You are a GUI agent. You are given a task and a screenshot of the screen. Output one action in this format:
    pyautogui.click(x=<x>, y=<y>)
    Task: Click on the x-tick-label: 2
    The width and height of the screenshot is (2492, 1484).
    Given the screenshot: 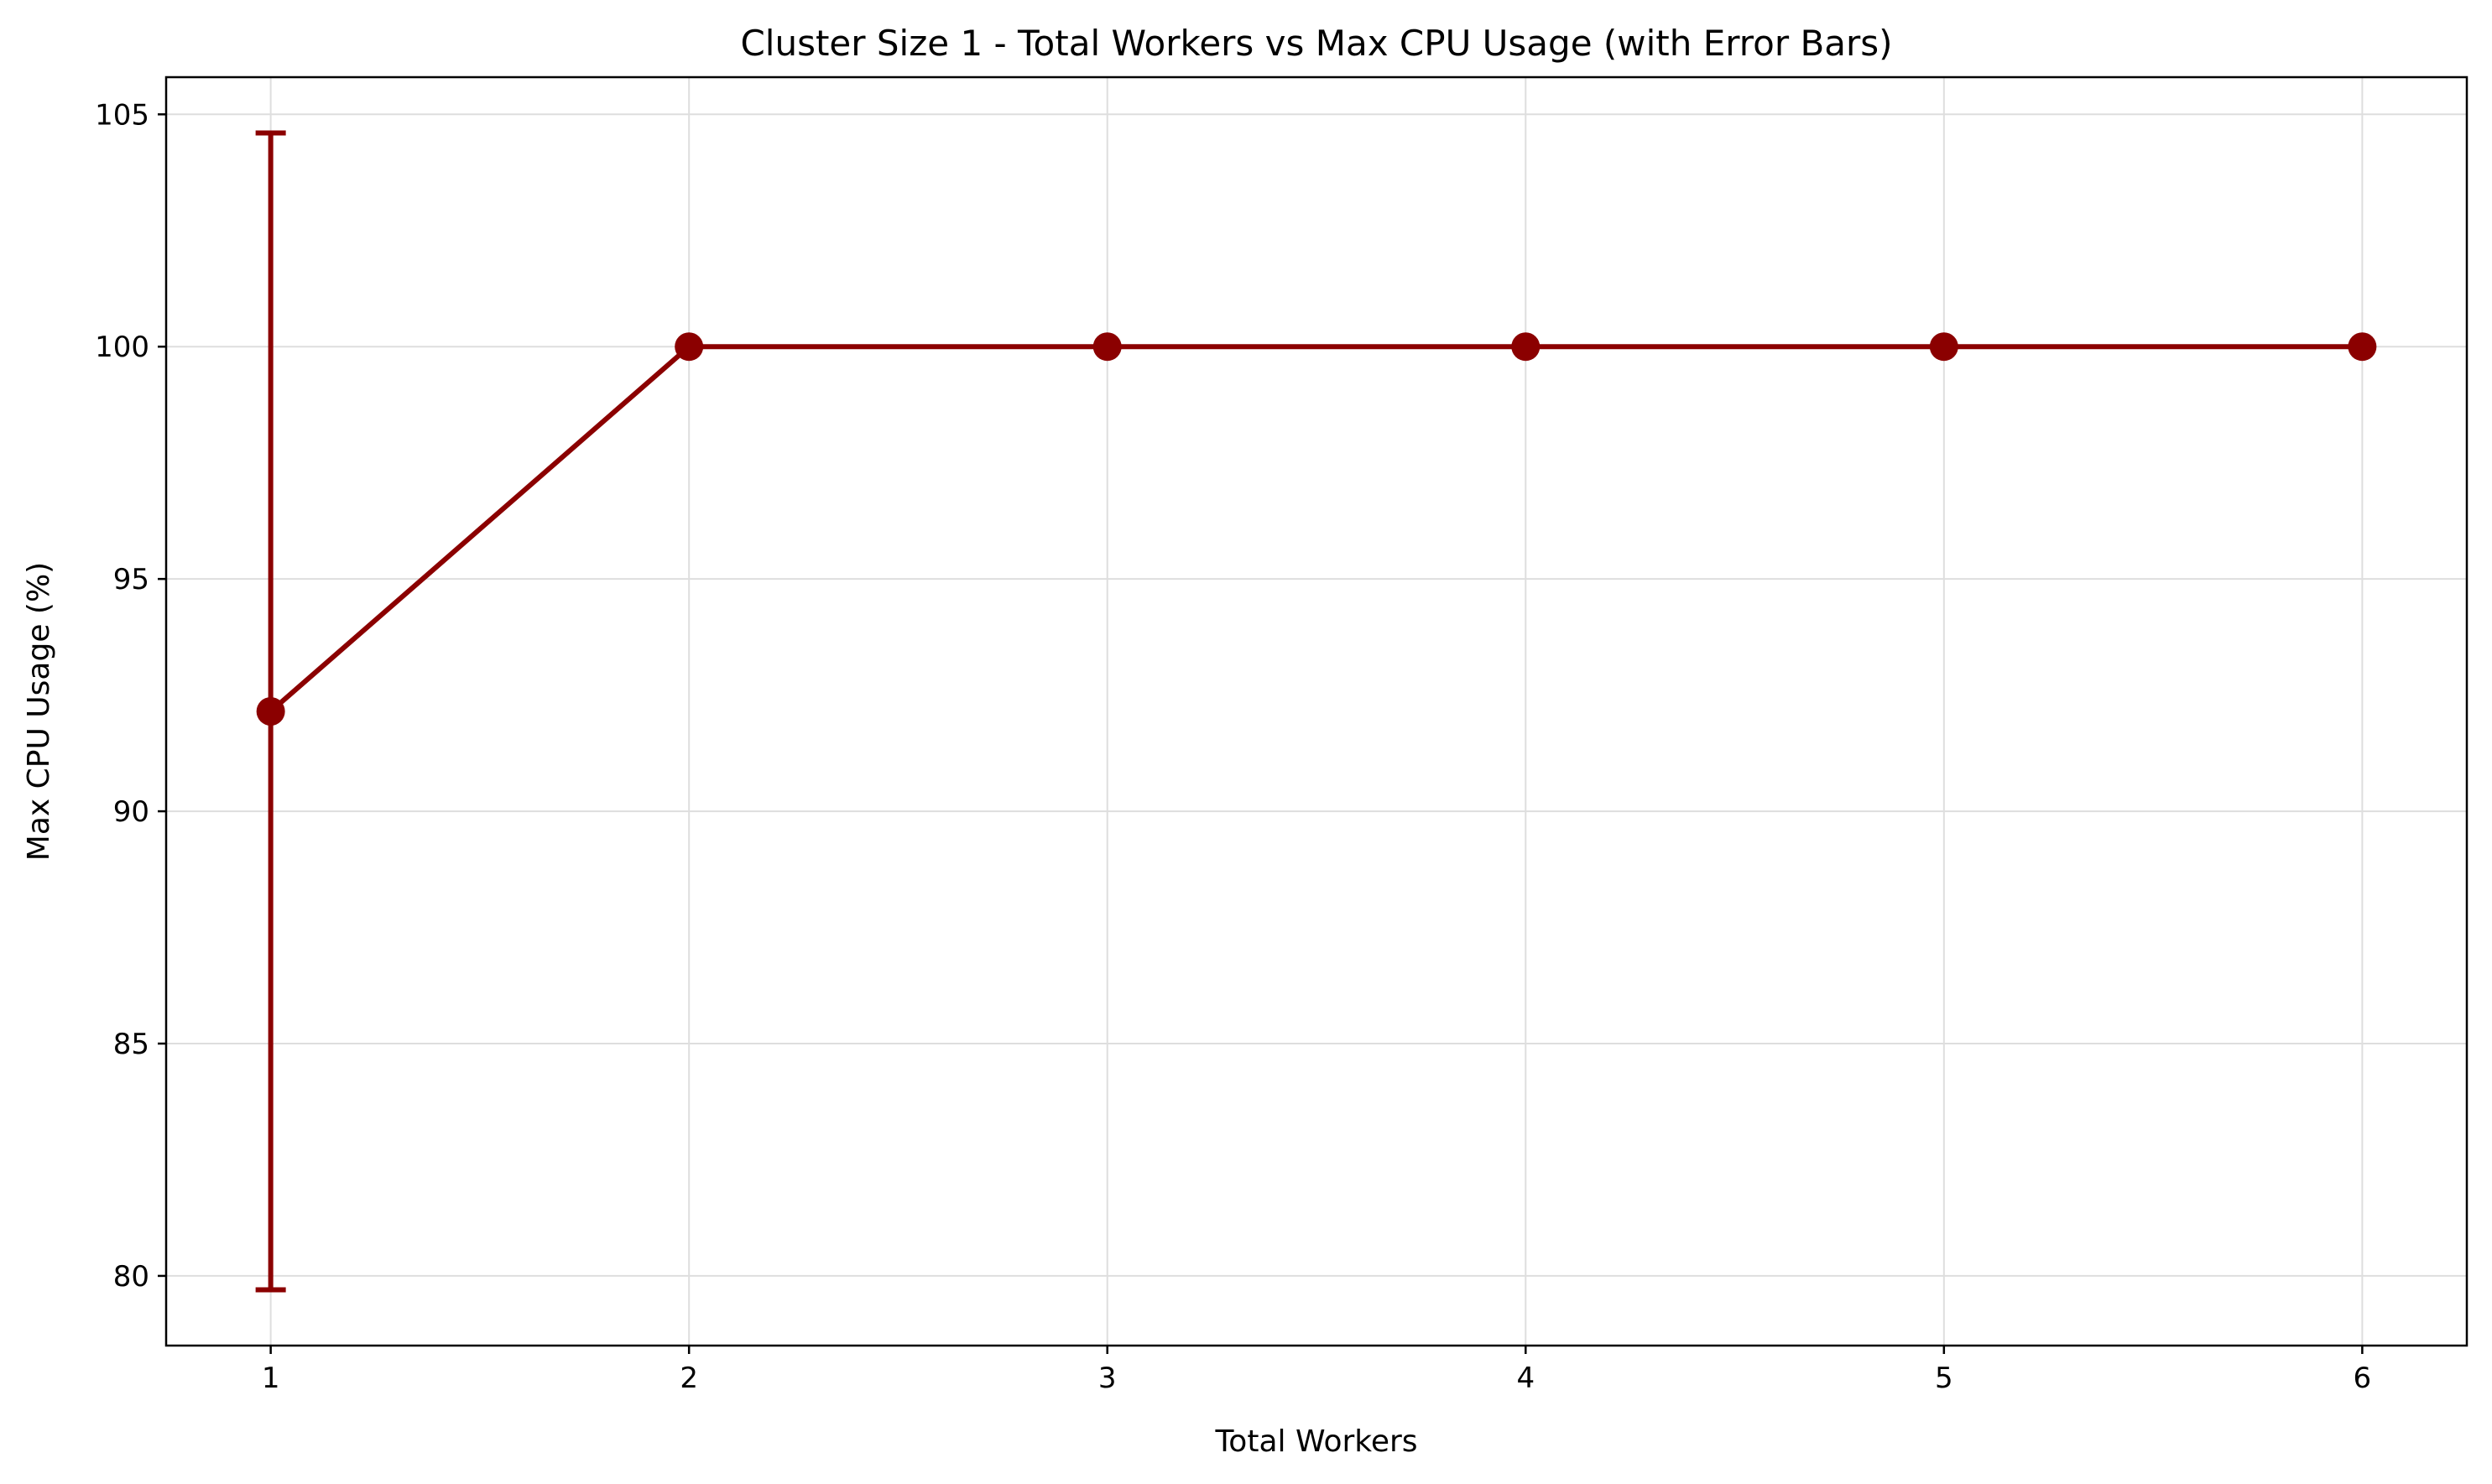 What is the action you would take?
    pyautogui.click(x=689, y=1378)
    